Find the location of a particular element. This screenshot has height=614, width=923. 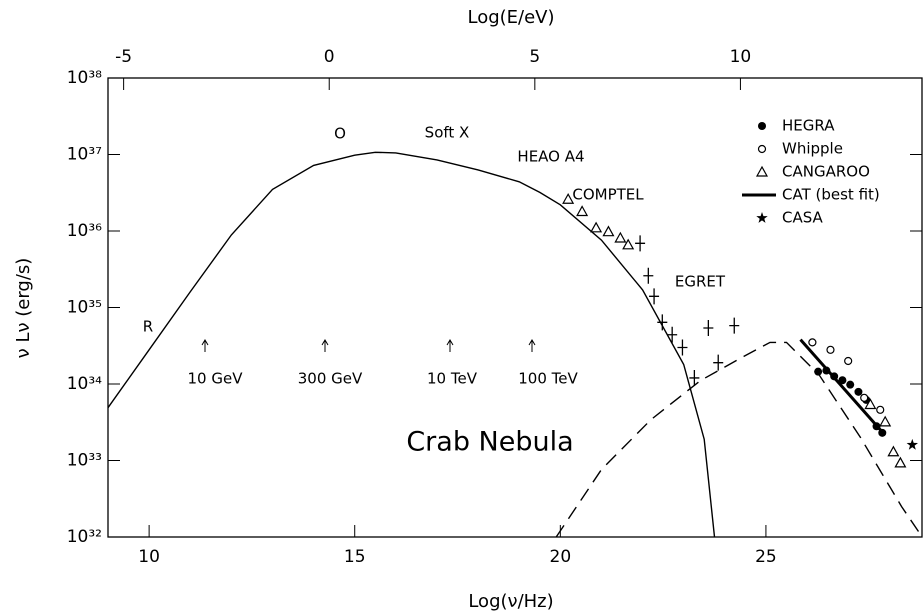

x2-tick-label: 10 is located at coordinates (741, 57).